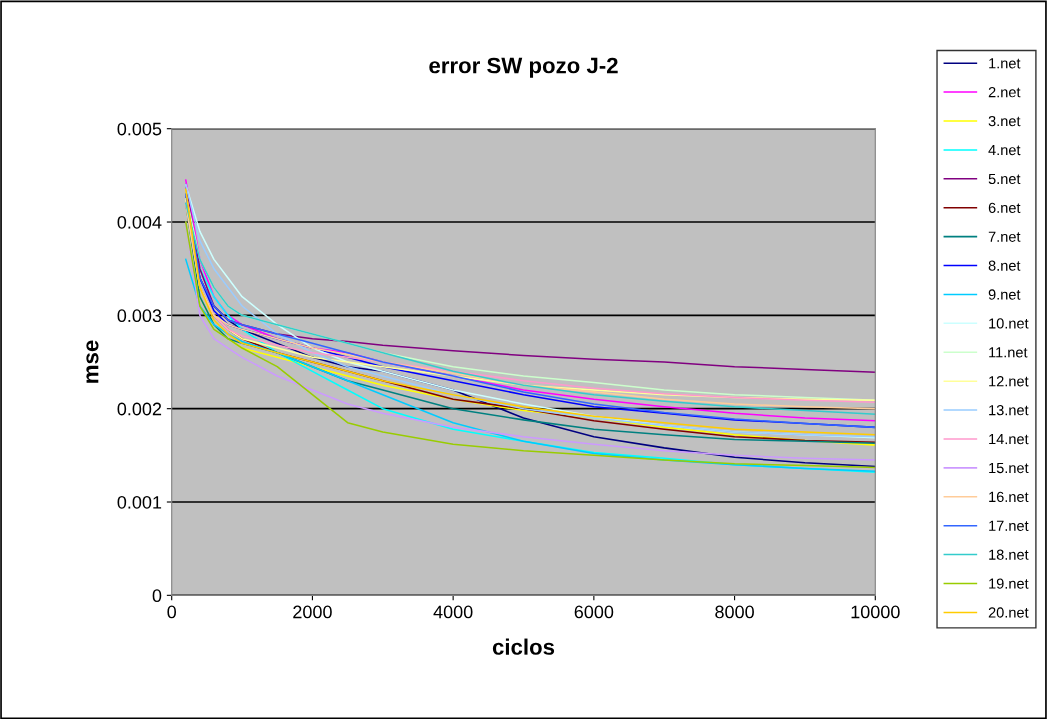 This screenshot has height=719, width=1047. What do you see at coordinates (1005, 63) in the screenshot?
I see `legend-label: 1.net` at bounding box center [1005, 63].